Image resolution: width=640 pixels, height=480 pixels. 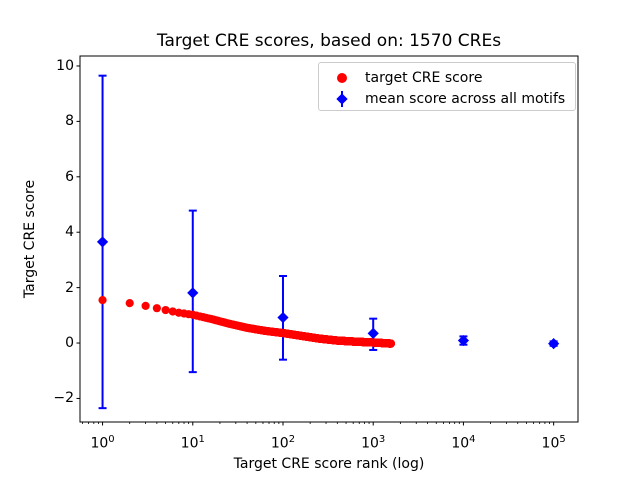 I want to click on y-axis-label: Target CRE score, so click(x=30, y=239).